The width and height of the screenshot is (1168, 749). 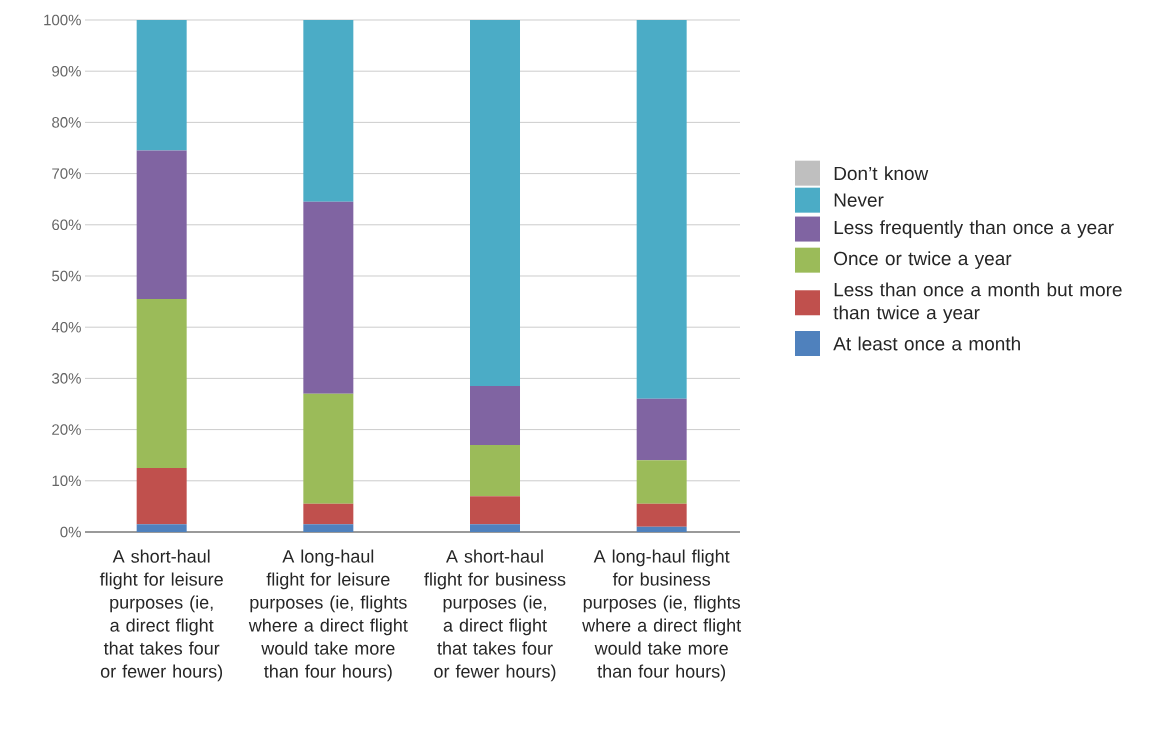 I want to click on y-tick-label: 50%, so click(x=66, y=276).